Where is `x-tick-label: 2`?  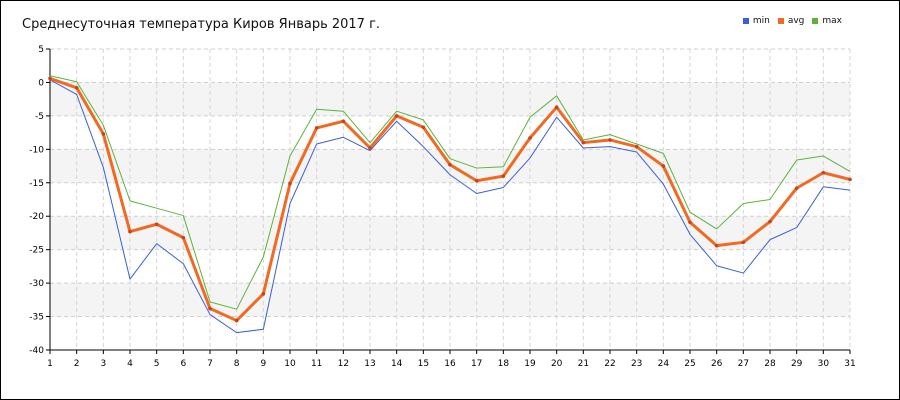
x-tick-label: 2 is located at coordinates (77, 364).